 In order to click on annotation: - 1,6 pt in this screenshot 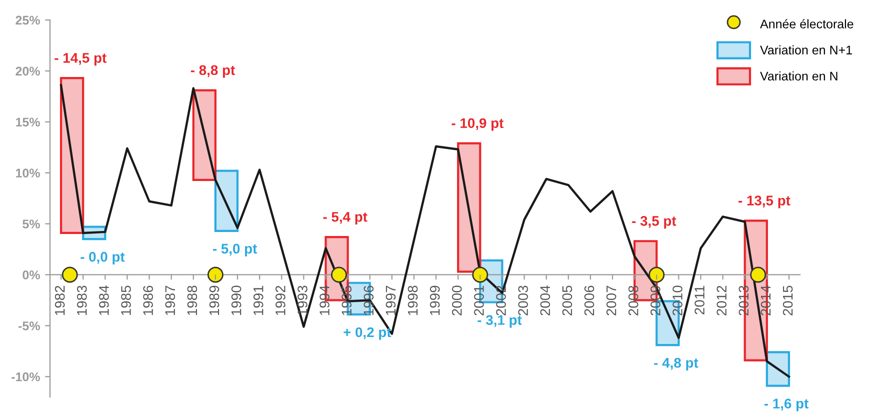, I will do `click(786, 405)`.